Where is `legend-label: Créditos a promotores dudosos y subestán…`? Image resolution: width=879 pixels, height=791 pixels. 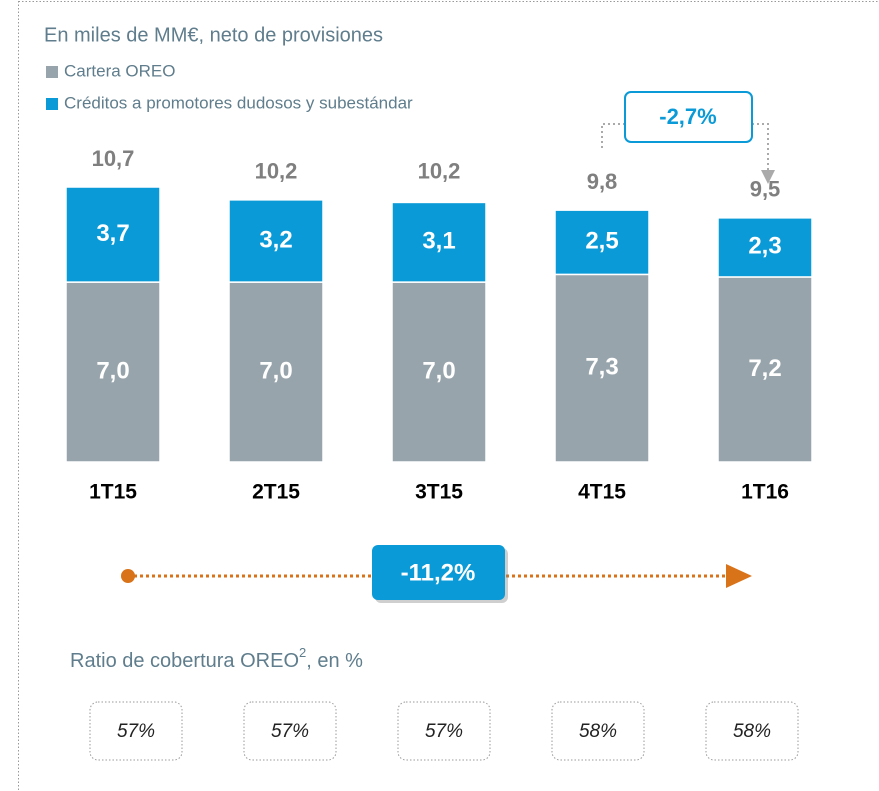 legend-label: Créditos a promotores dudosos y subestán… is located at coordinates (238, 102).